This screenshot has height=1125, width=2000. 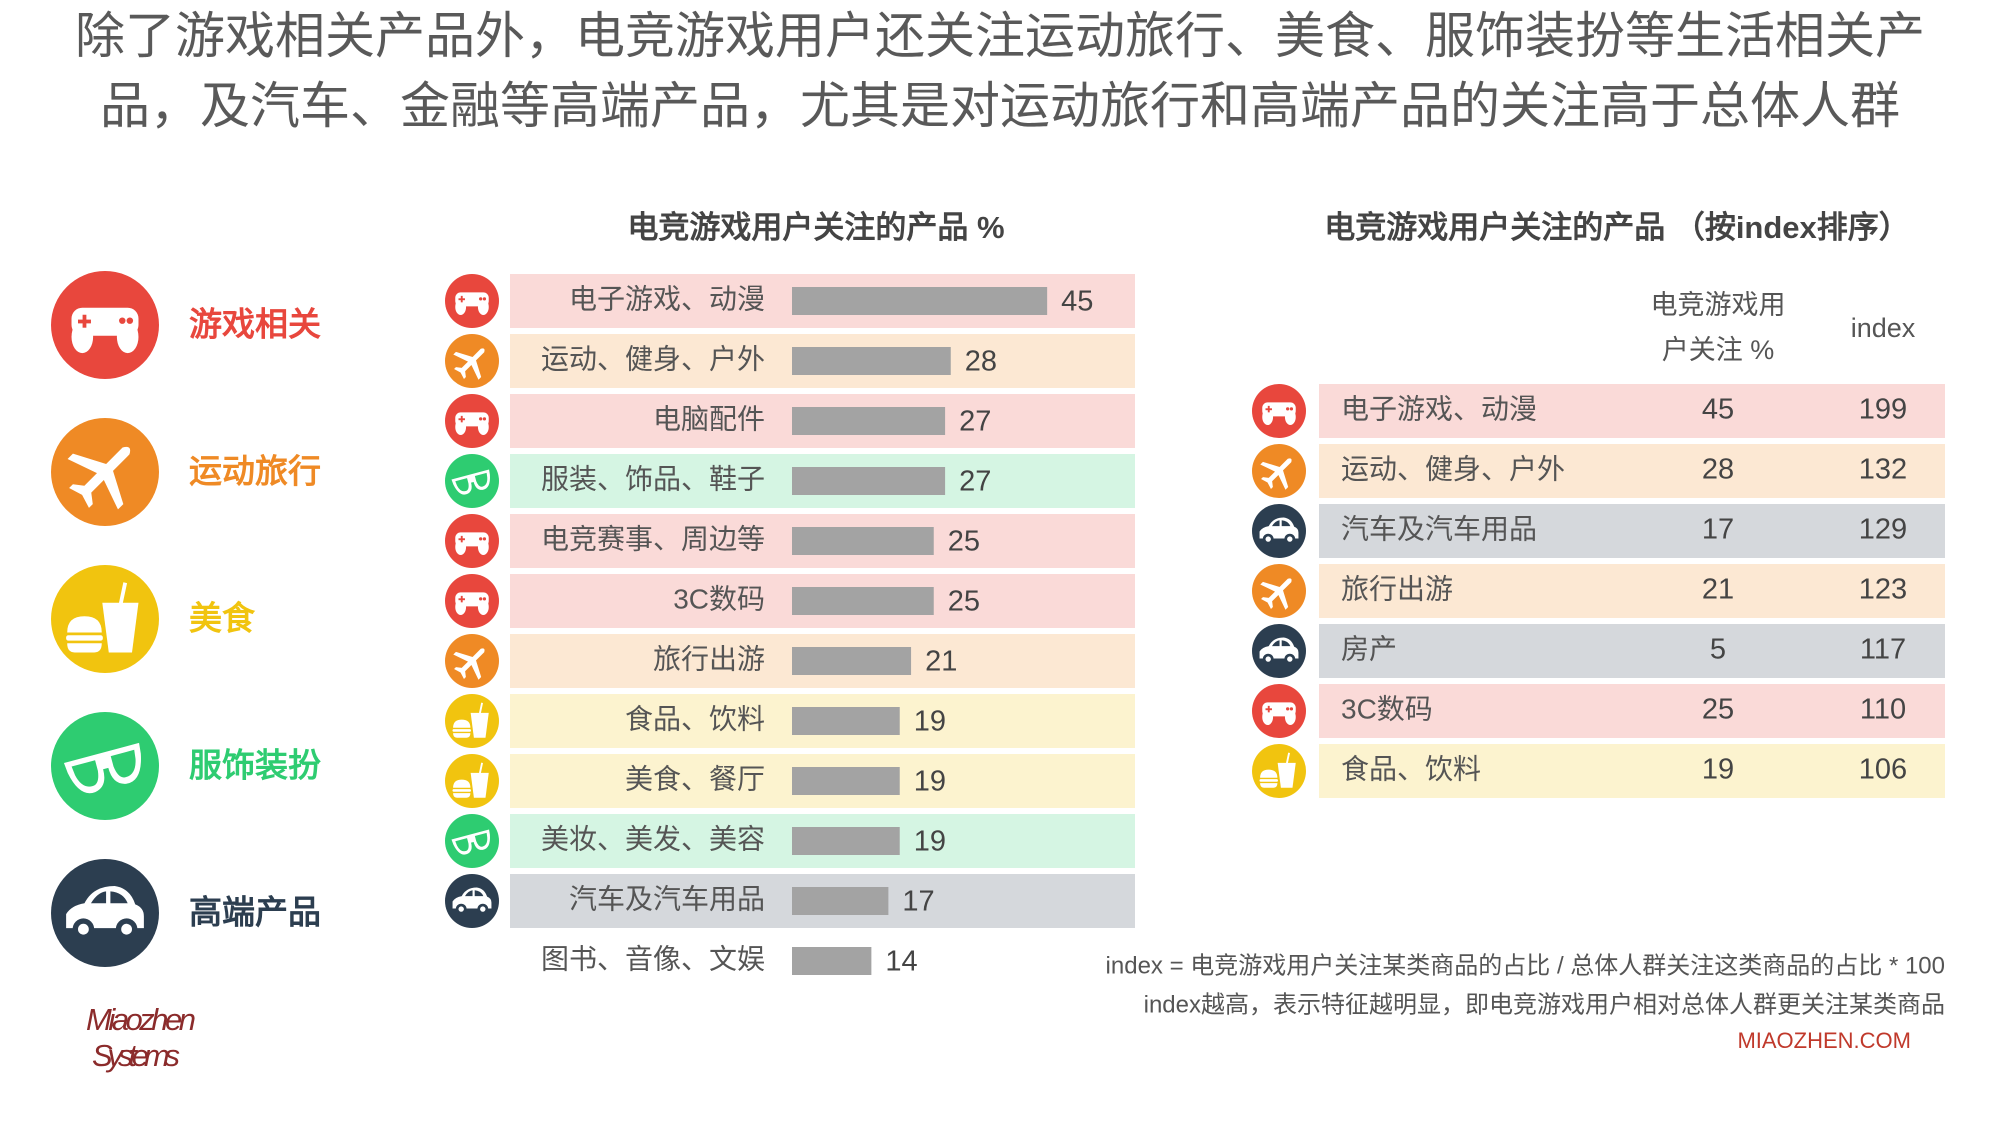 I want to click on value-label: 17, so click(x=918, y=902).